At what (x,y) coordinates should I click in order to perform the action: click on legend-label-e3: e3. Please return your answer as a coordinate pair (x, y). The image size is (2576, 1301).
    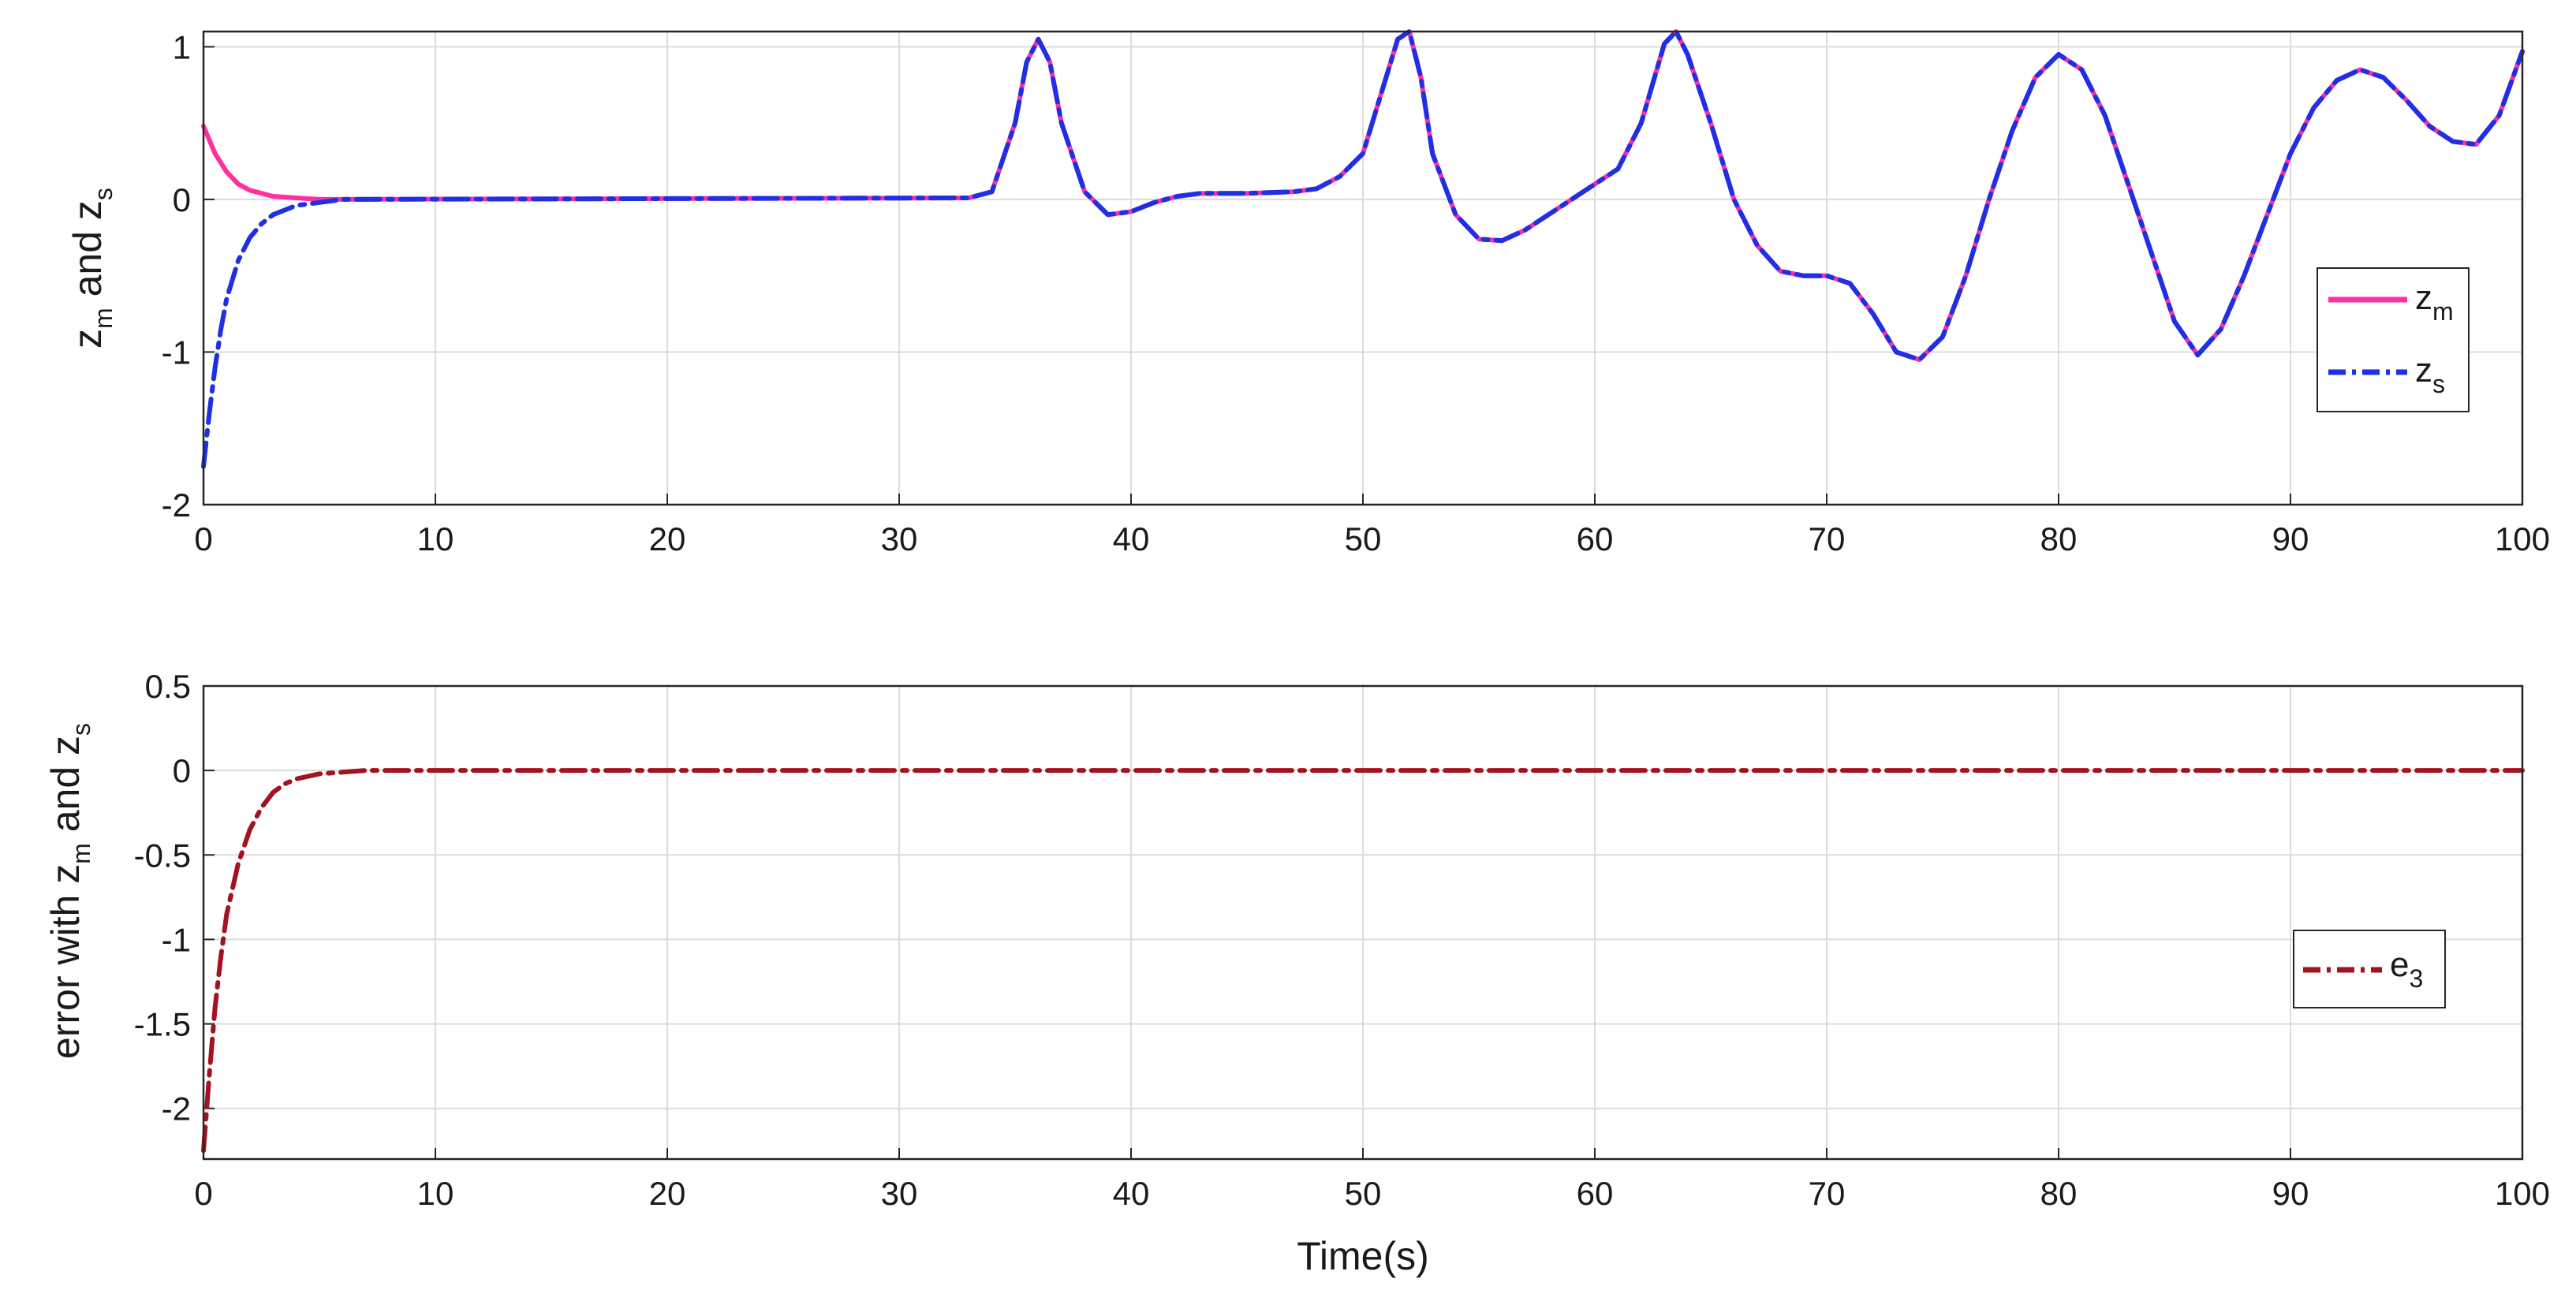
    Looking at the image, I should click on (2406, 969).